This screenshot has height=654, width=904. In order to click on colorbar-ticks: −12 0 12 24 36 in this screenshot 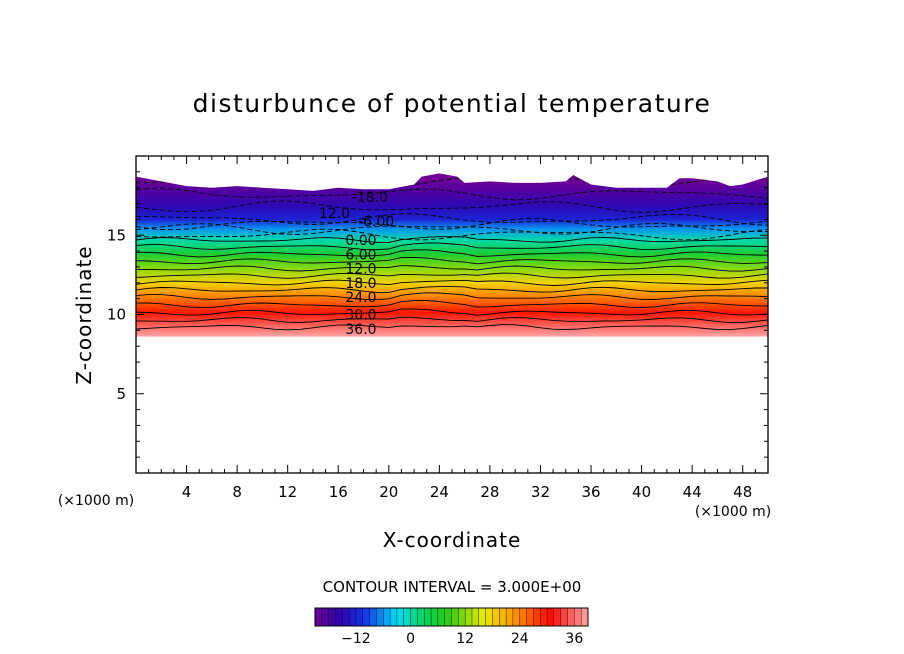, I will do `click(462, 639)`.